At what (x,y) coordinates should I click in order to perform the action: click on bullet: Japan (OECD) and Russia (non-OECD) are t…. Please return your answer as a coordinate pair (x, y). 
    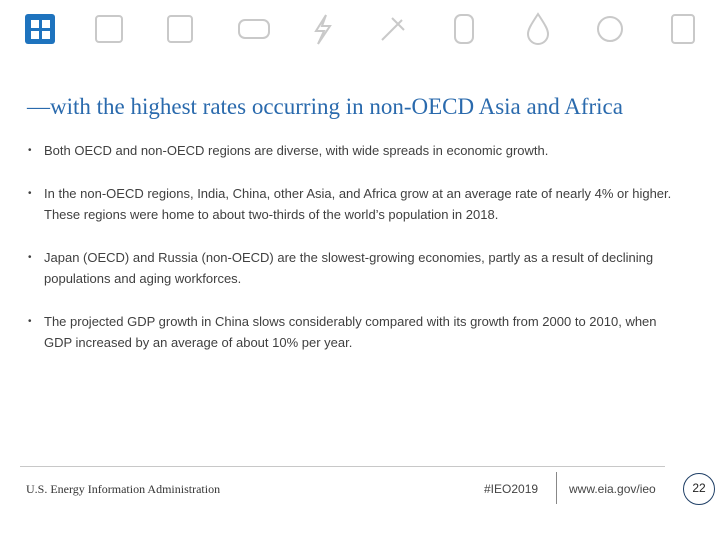
    Looking at the image, I should click on (353, 268).